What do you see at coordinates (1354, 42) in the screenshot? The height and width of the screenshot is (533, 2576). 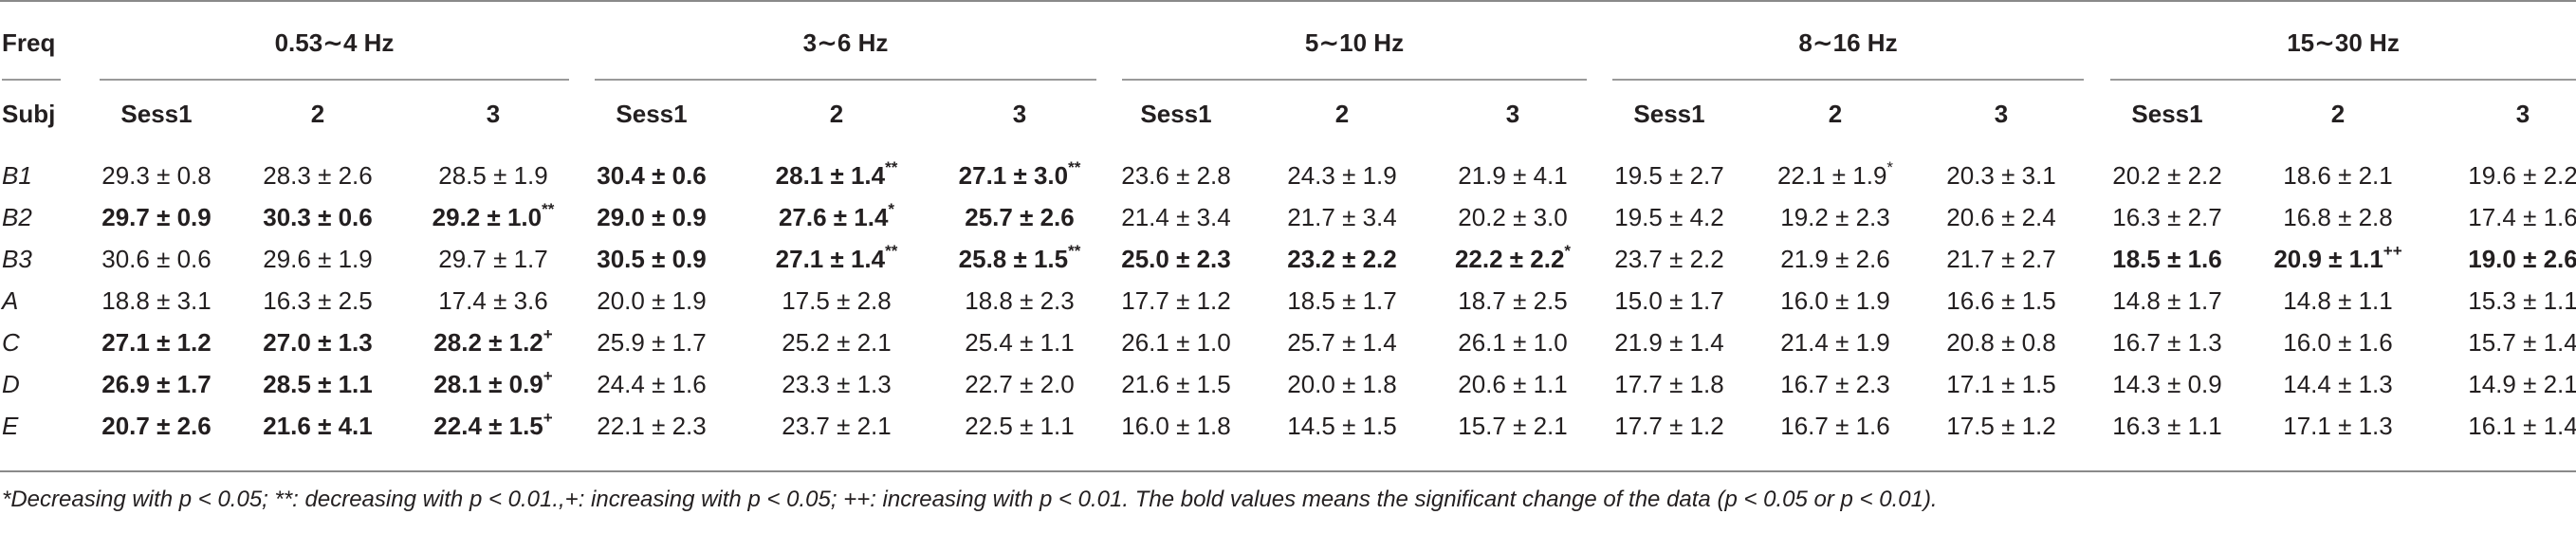 I see `freq-group-header: 5∼10 Hz` at bounding box center [1354, 42].